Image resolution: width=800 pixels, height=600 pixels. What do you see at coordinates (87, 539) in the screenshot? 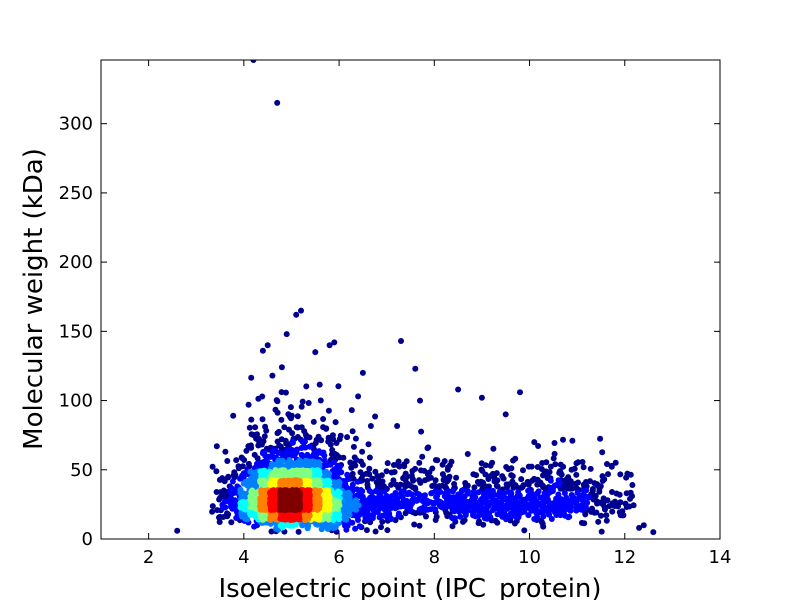
I see `y-tick-label: 0` at bounding box center [87, 539].